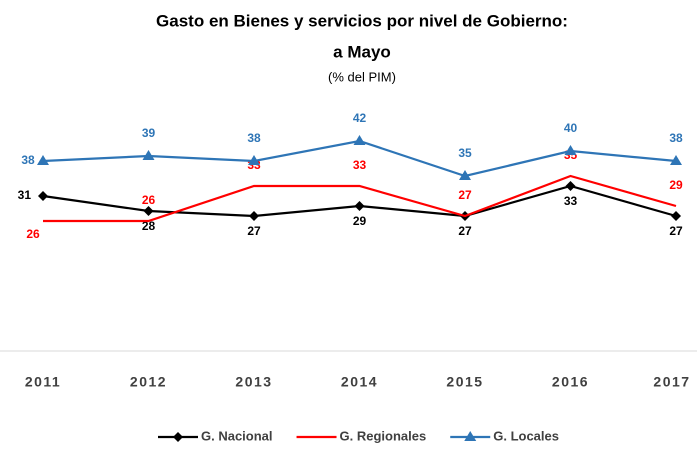 The height and width of the screenshot is (450, 697). Describe the element at coordinates (526, 435) in the screenshot. I see `legend-label: G. Locales` at that location.